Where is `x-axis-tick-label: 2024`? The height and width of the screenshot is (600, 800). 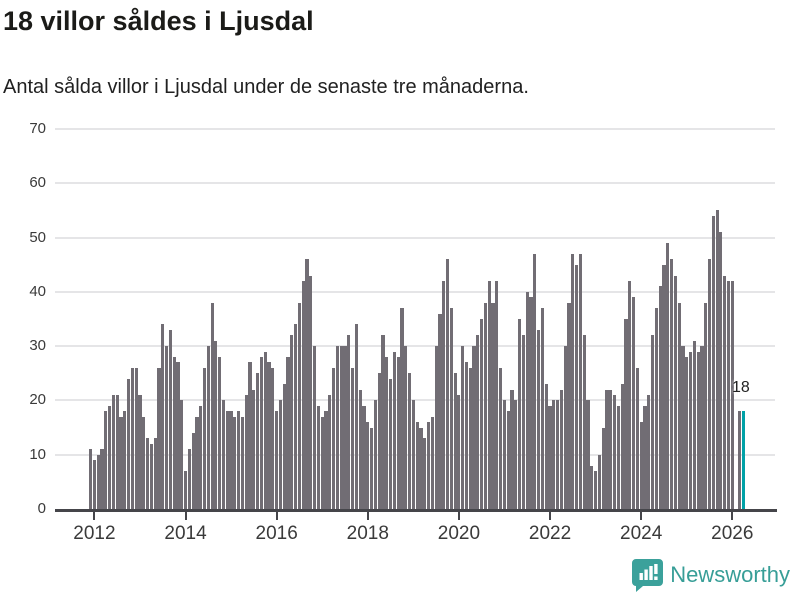 x-axis-tick-label: 2024 is located at coordinates (641, 533).